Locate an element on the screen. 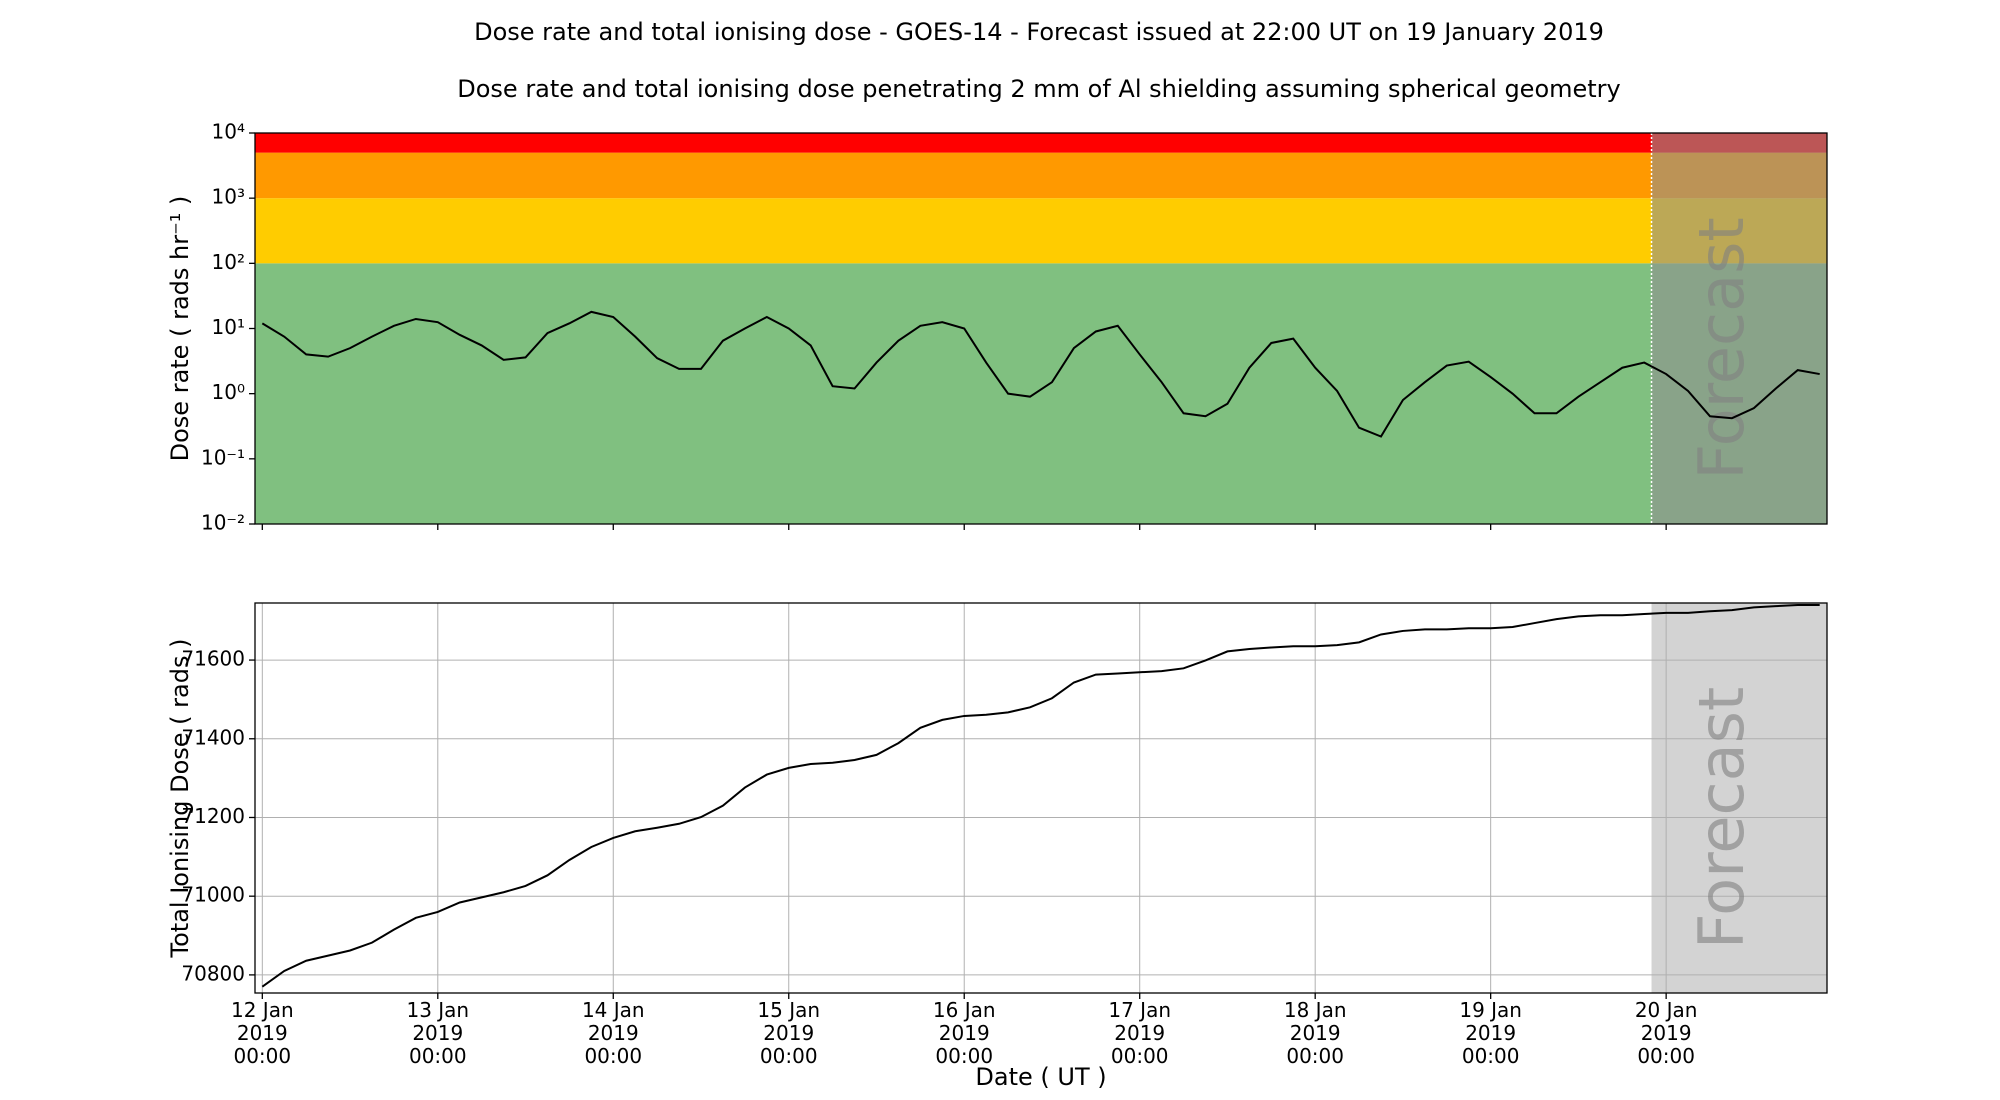  y-tick-label: 10² is located at coordinates (228, 262).